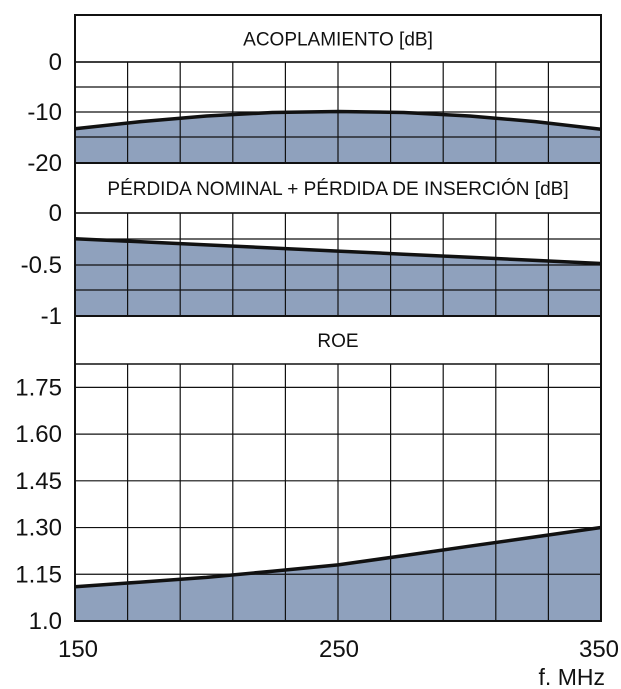  What do you see at coordinates (78, 649) in the screenshot?
I see `x-tick-150: 150` at bounding box center [78, 649].